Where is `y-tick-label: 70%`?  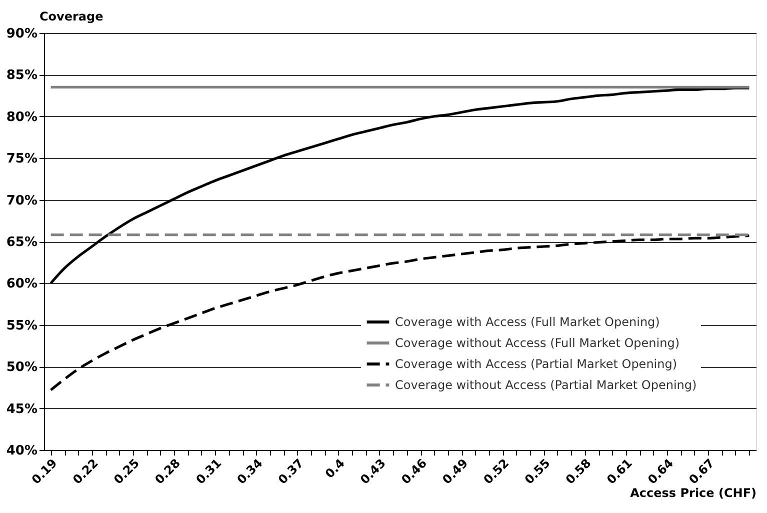
y-tick-label: 70% is located at coordinates (22, 200).